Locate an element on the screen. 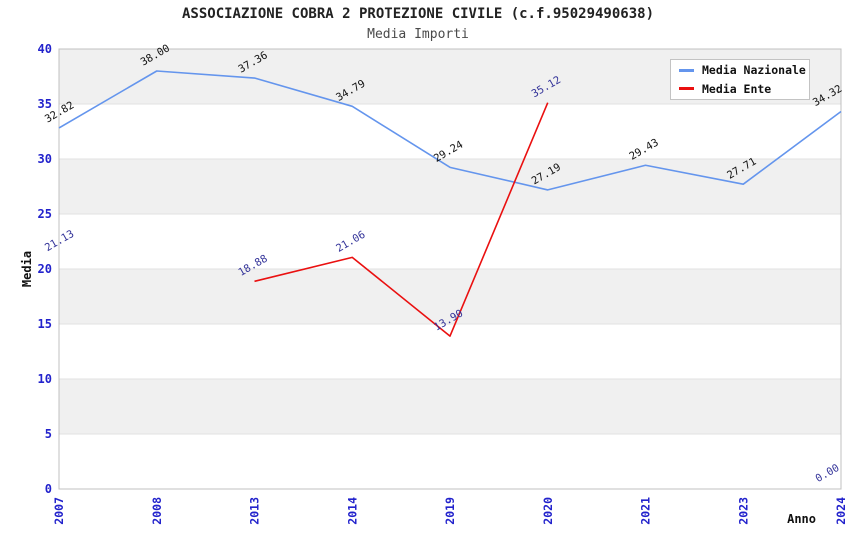 Image resolution: width=850 pixels, height=550 pixels. x-tick-label: 2020 is located at coordinates (548, 511).